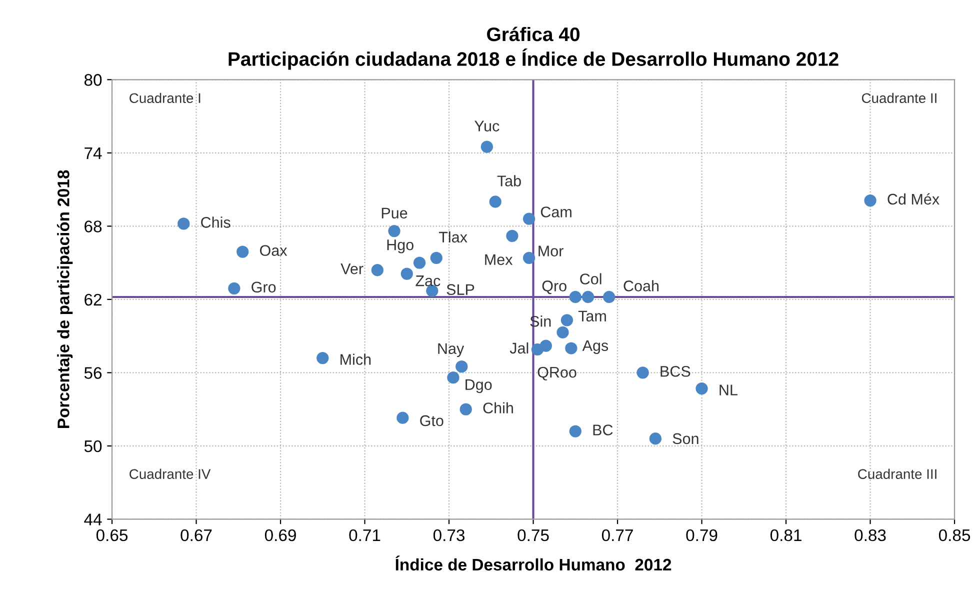 This screenshot has width=974, height=590. Describe the element at coordinates (93, 80) in the screenshot. I see `y-tick-label: 80` at that location.